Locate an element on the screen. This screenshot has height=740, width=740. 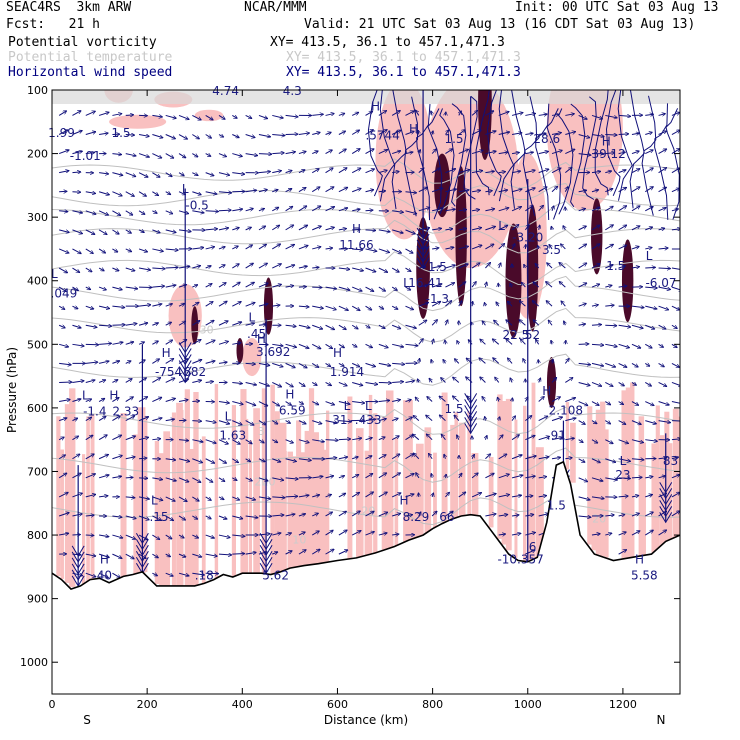
extremum-label: -3.20 is located at coordinates (527, 237).